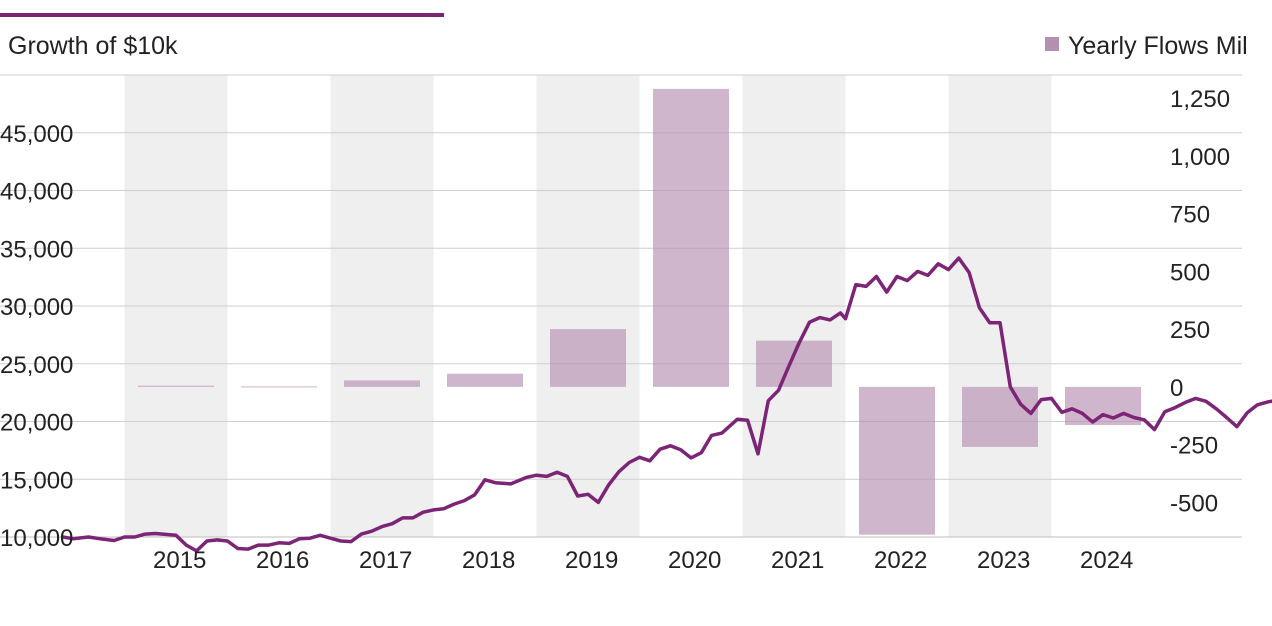 The height and width of the screenshot is (626, 1272). Describe the element at coordinates (36, 307) in the screenshot. I see `left-tick-label: 30,000` at that location.